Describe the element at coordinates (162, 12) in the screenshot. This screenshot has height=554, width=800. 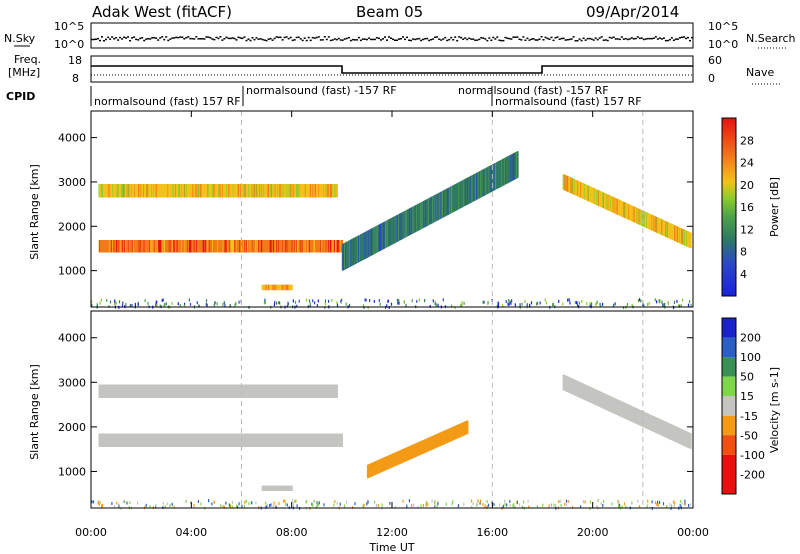
I see `radar-title: Adak West (fitACF)` at that location.